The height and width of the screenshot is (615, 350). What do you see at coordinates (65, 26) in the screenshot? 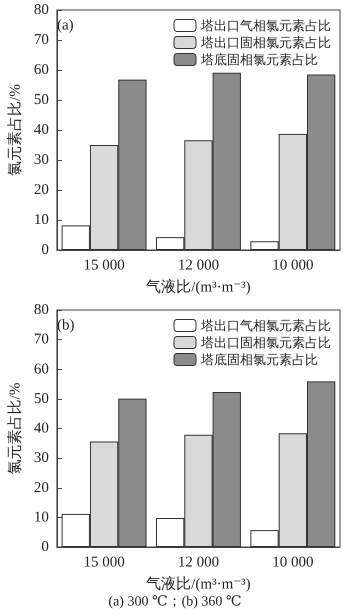
I see `annotation: (a)` at bounding box center [65, 26].